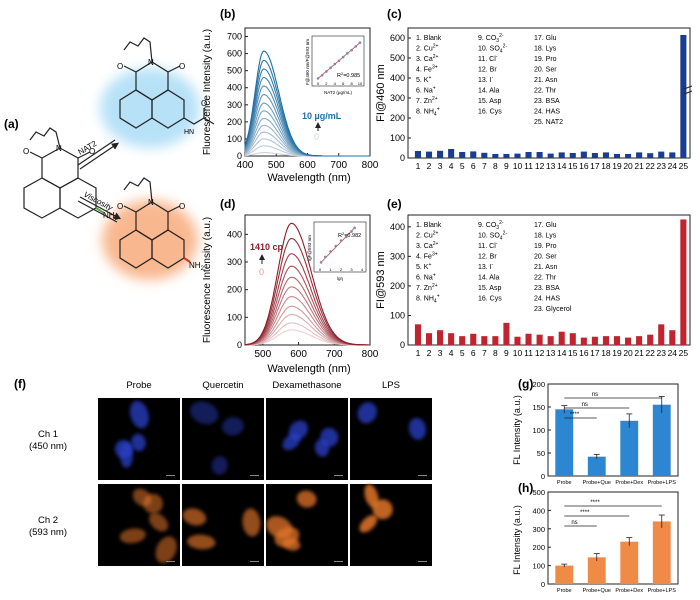  Describe the element at coordinates (488, 58) in the screenshot. I see `legend-entry: 11. Cl-` at that location.